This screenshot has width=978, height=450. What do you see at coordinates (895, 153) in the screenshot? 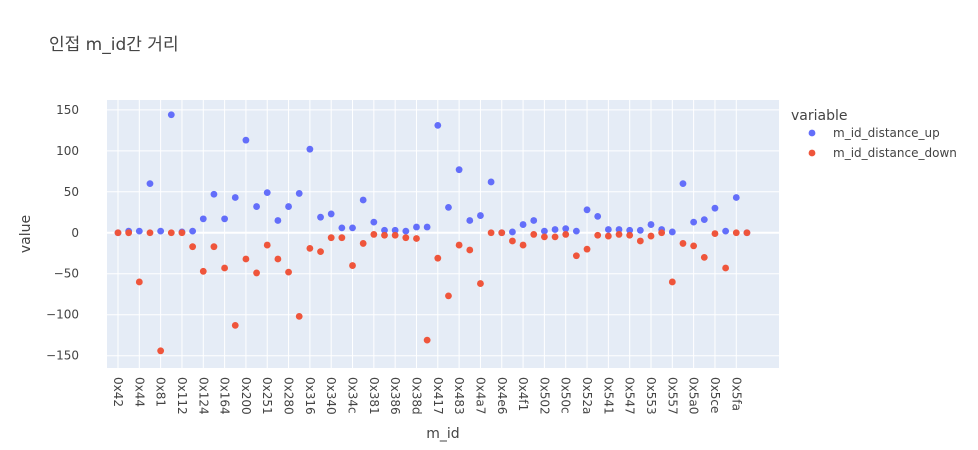
I see `legend-label: m_id_distance_down` at bounding box center [895, 153].